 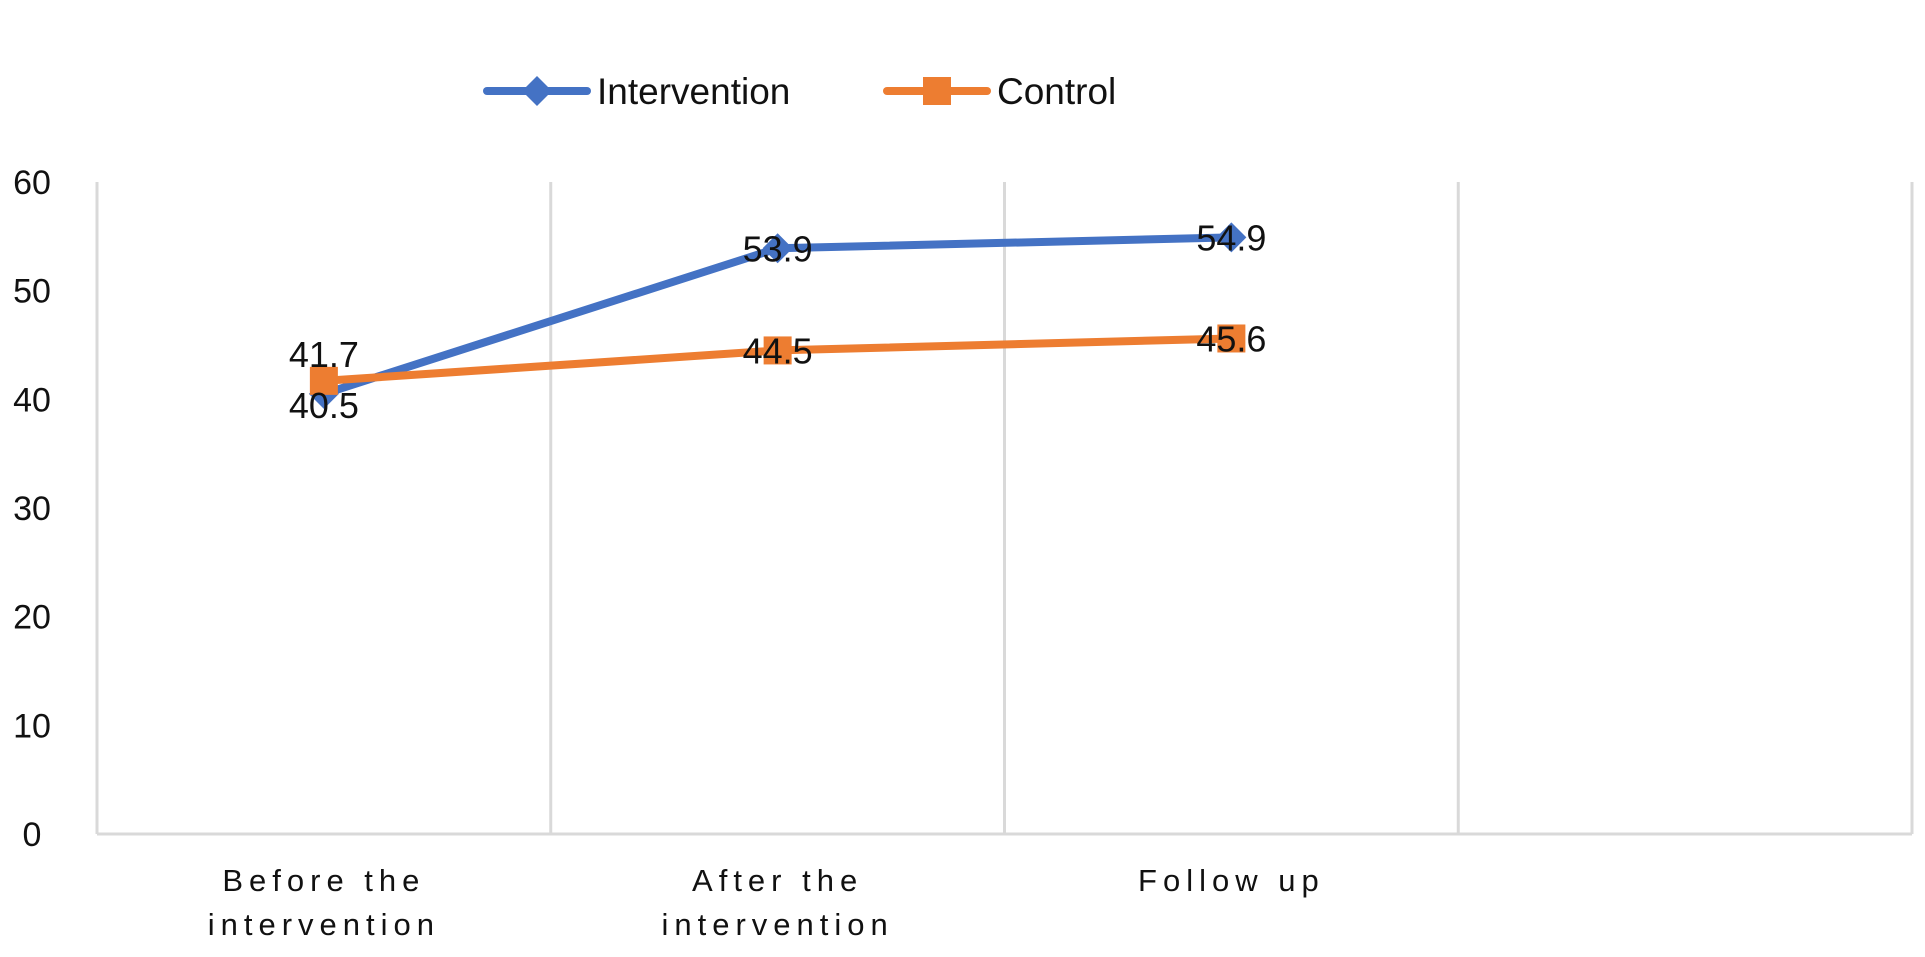 I want to click on x-category-label: Follow up, so click(x=1231, y=880).